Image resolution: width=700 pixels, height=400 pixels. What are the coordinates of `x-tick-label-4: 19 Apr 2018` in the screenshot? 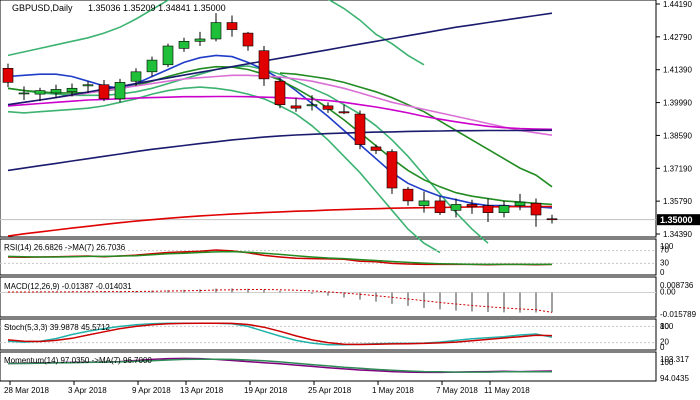 It's located at (266, 390).